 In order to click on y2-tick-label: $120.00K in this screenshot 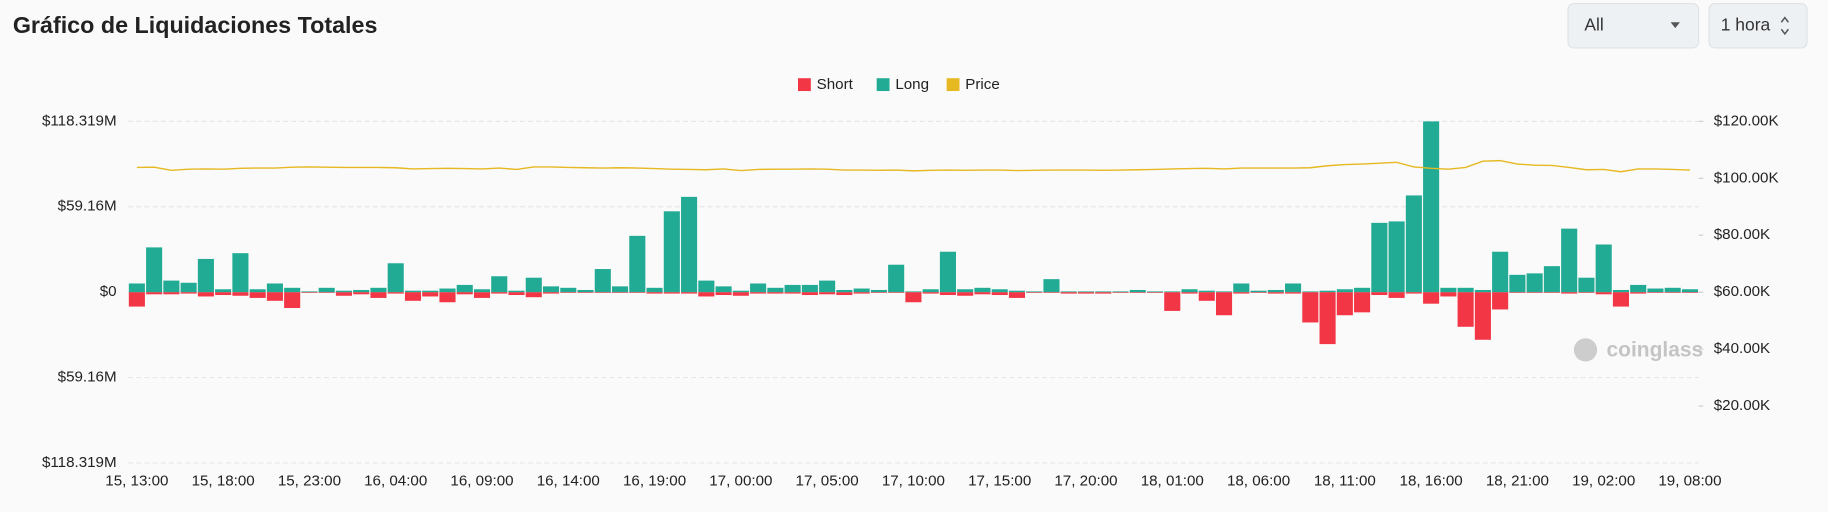, I will do `click(1746, 120)`.